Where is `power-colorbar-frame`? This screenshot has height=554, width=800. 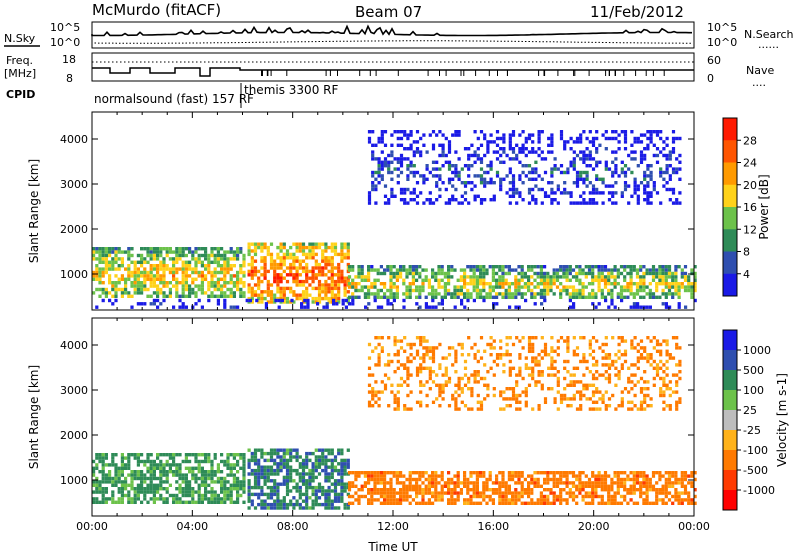 power-colorbar-frame is located at coordinates (730, 207).